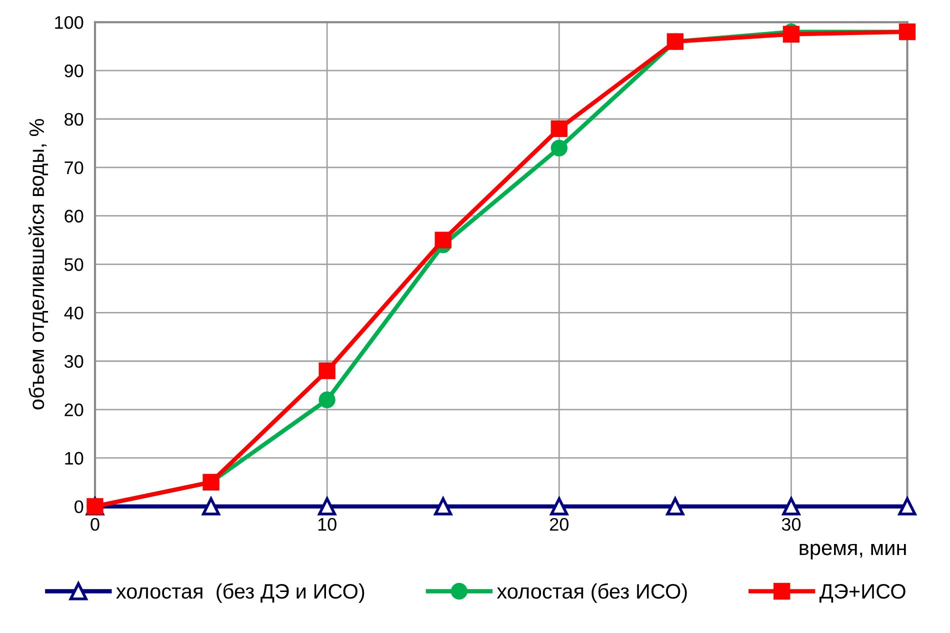 Image resolution: width=950 pixels, height=633 pixels. I want to click on y-axis-title: объем отделившейся воды, %, so click(38, 264).